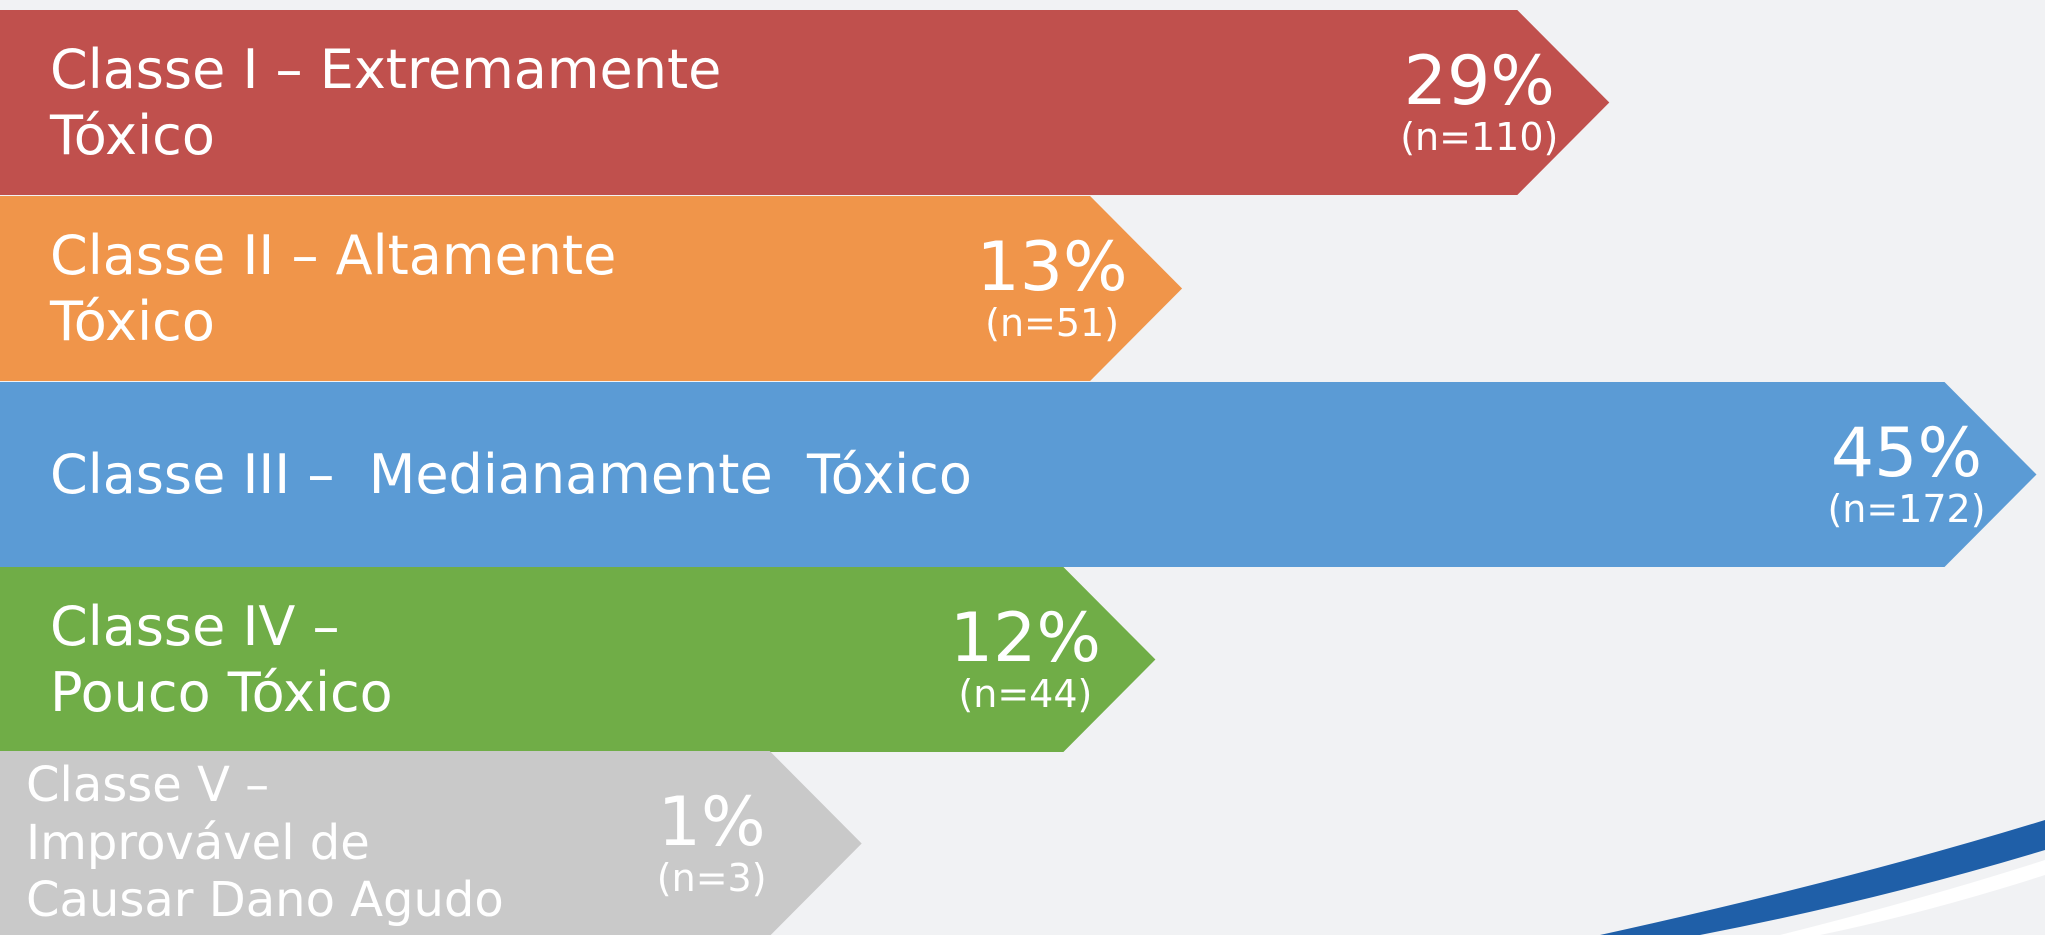 Image resolution: width=2045 pixels, height=935 pixels. Describe the element at coordinates (1906, 509) in the screenshot. I see `count-label: (n=172)` at that location.